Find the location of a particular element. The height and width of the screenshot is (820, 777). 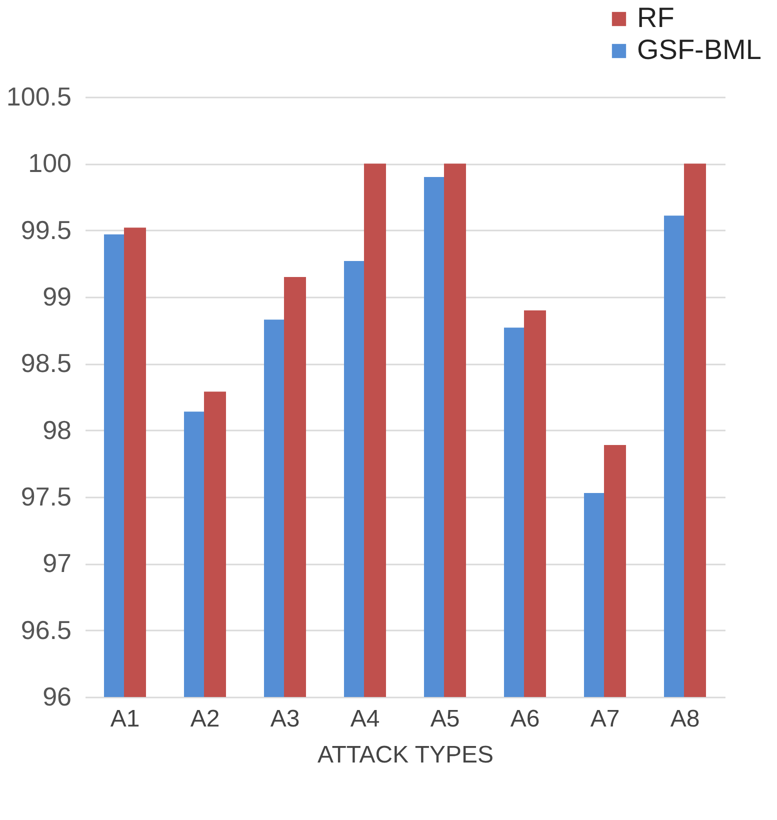

y-tick-label: 99.5 is located at coordinates (46, 229).